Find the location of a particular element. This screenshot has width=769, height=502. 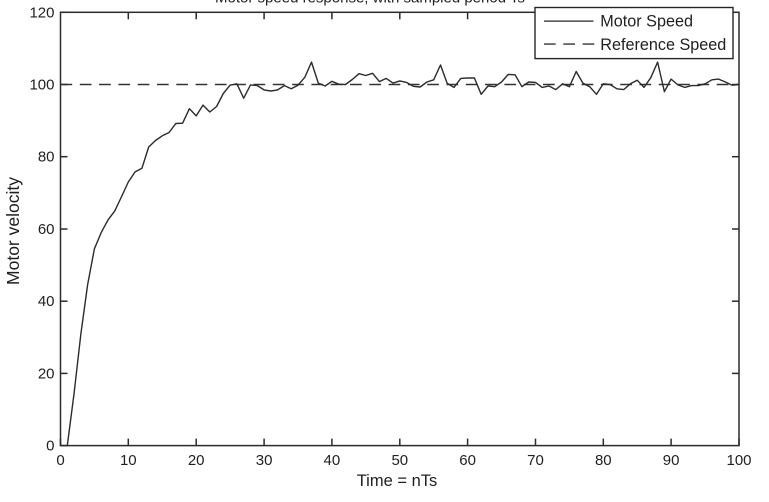

svg-text: 120 is located at coordinates (41, 12).